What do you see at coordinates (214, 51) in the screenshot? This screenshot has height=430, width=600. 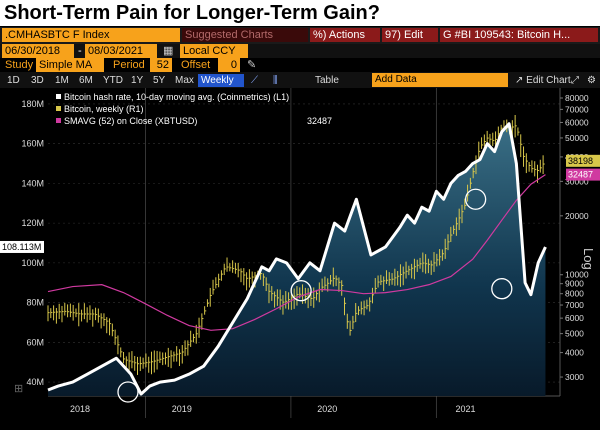 I see `currency-field: Local CCY` at bounding box center [214, 51].